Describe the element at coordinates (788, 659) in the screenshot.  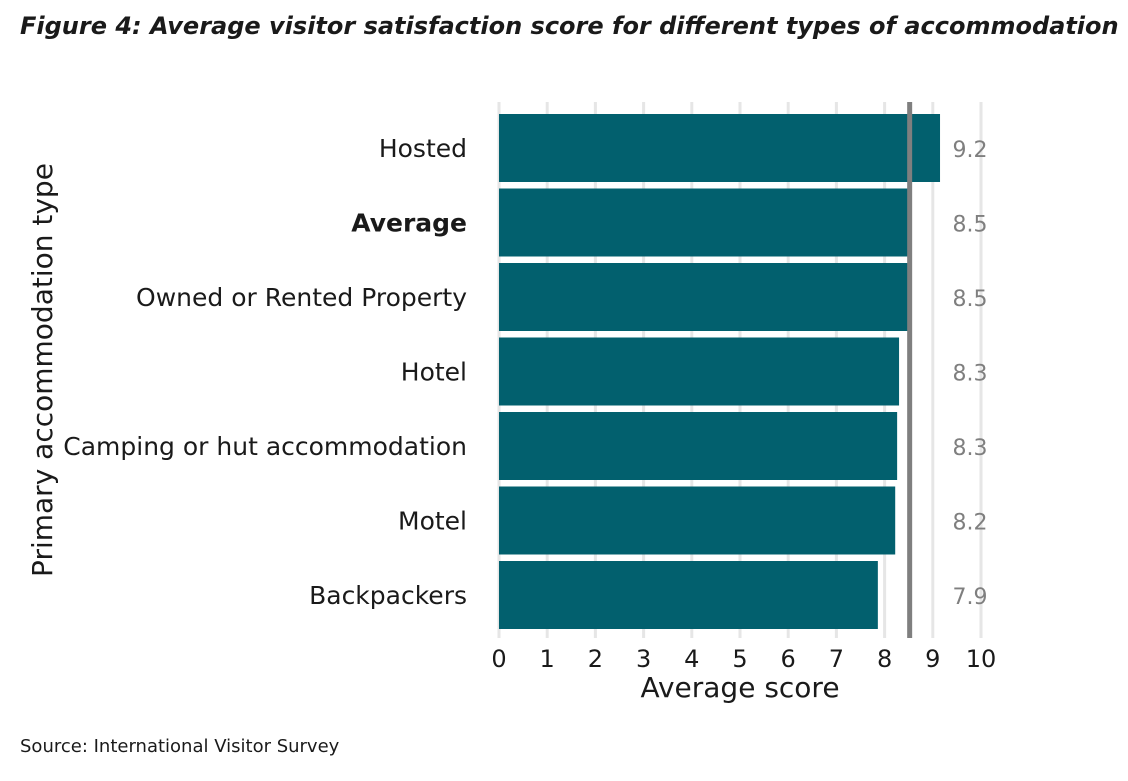
I see `x-tick-label: 6` at that location.